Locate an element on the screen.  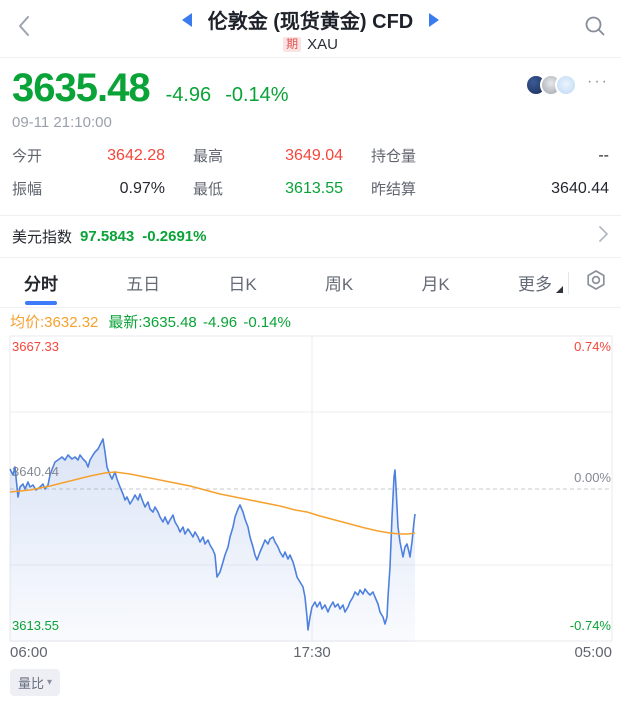
stat-value: -- is located at coordinates (603, 155).